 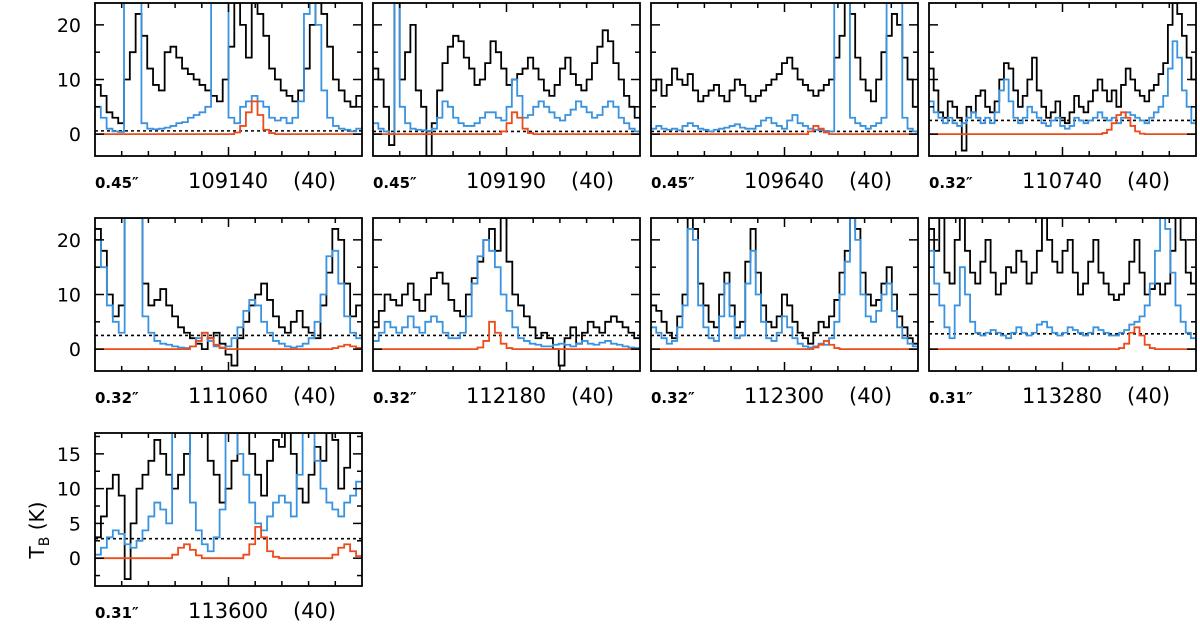 I want to click on spectrum-panel: 0 5 10 15 0.31″ 113600 (40), so click(x=210, y=527).